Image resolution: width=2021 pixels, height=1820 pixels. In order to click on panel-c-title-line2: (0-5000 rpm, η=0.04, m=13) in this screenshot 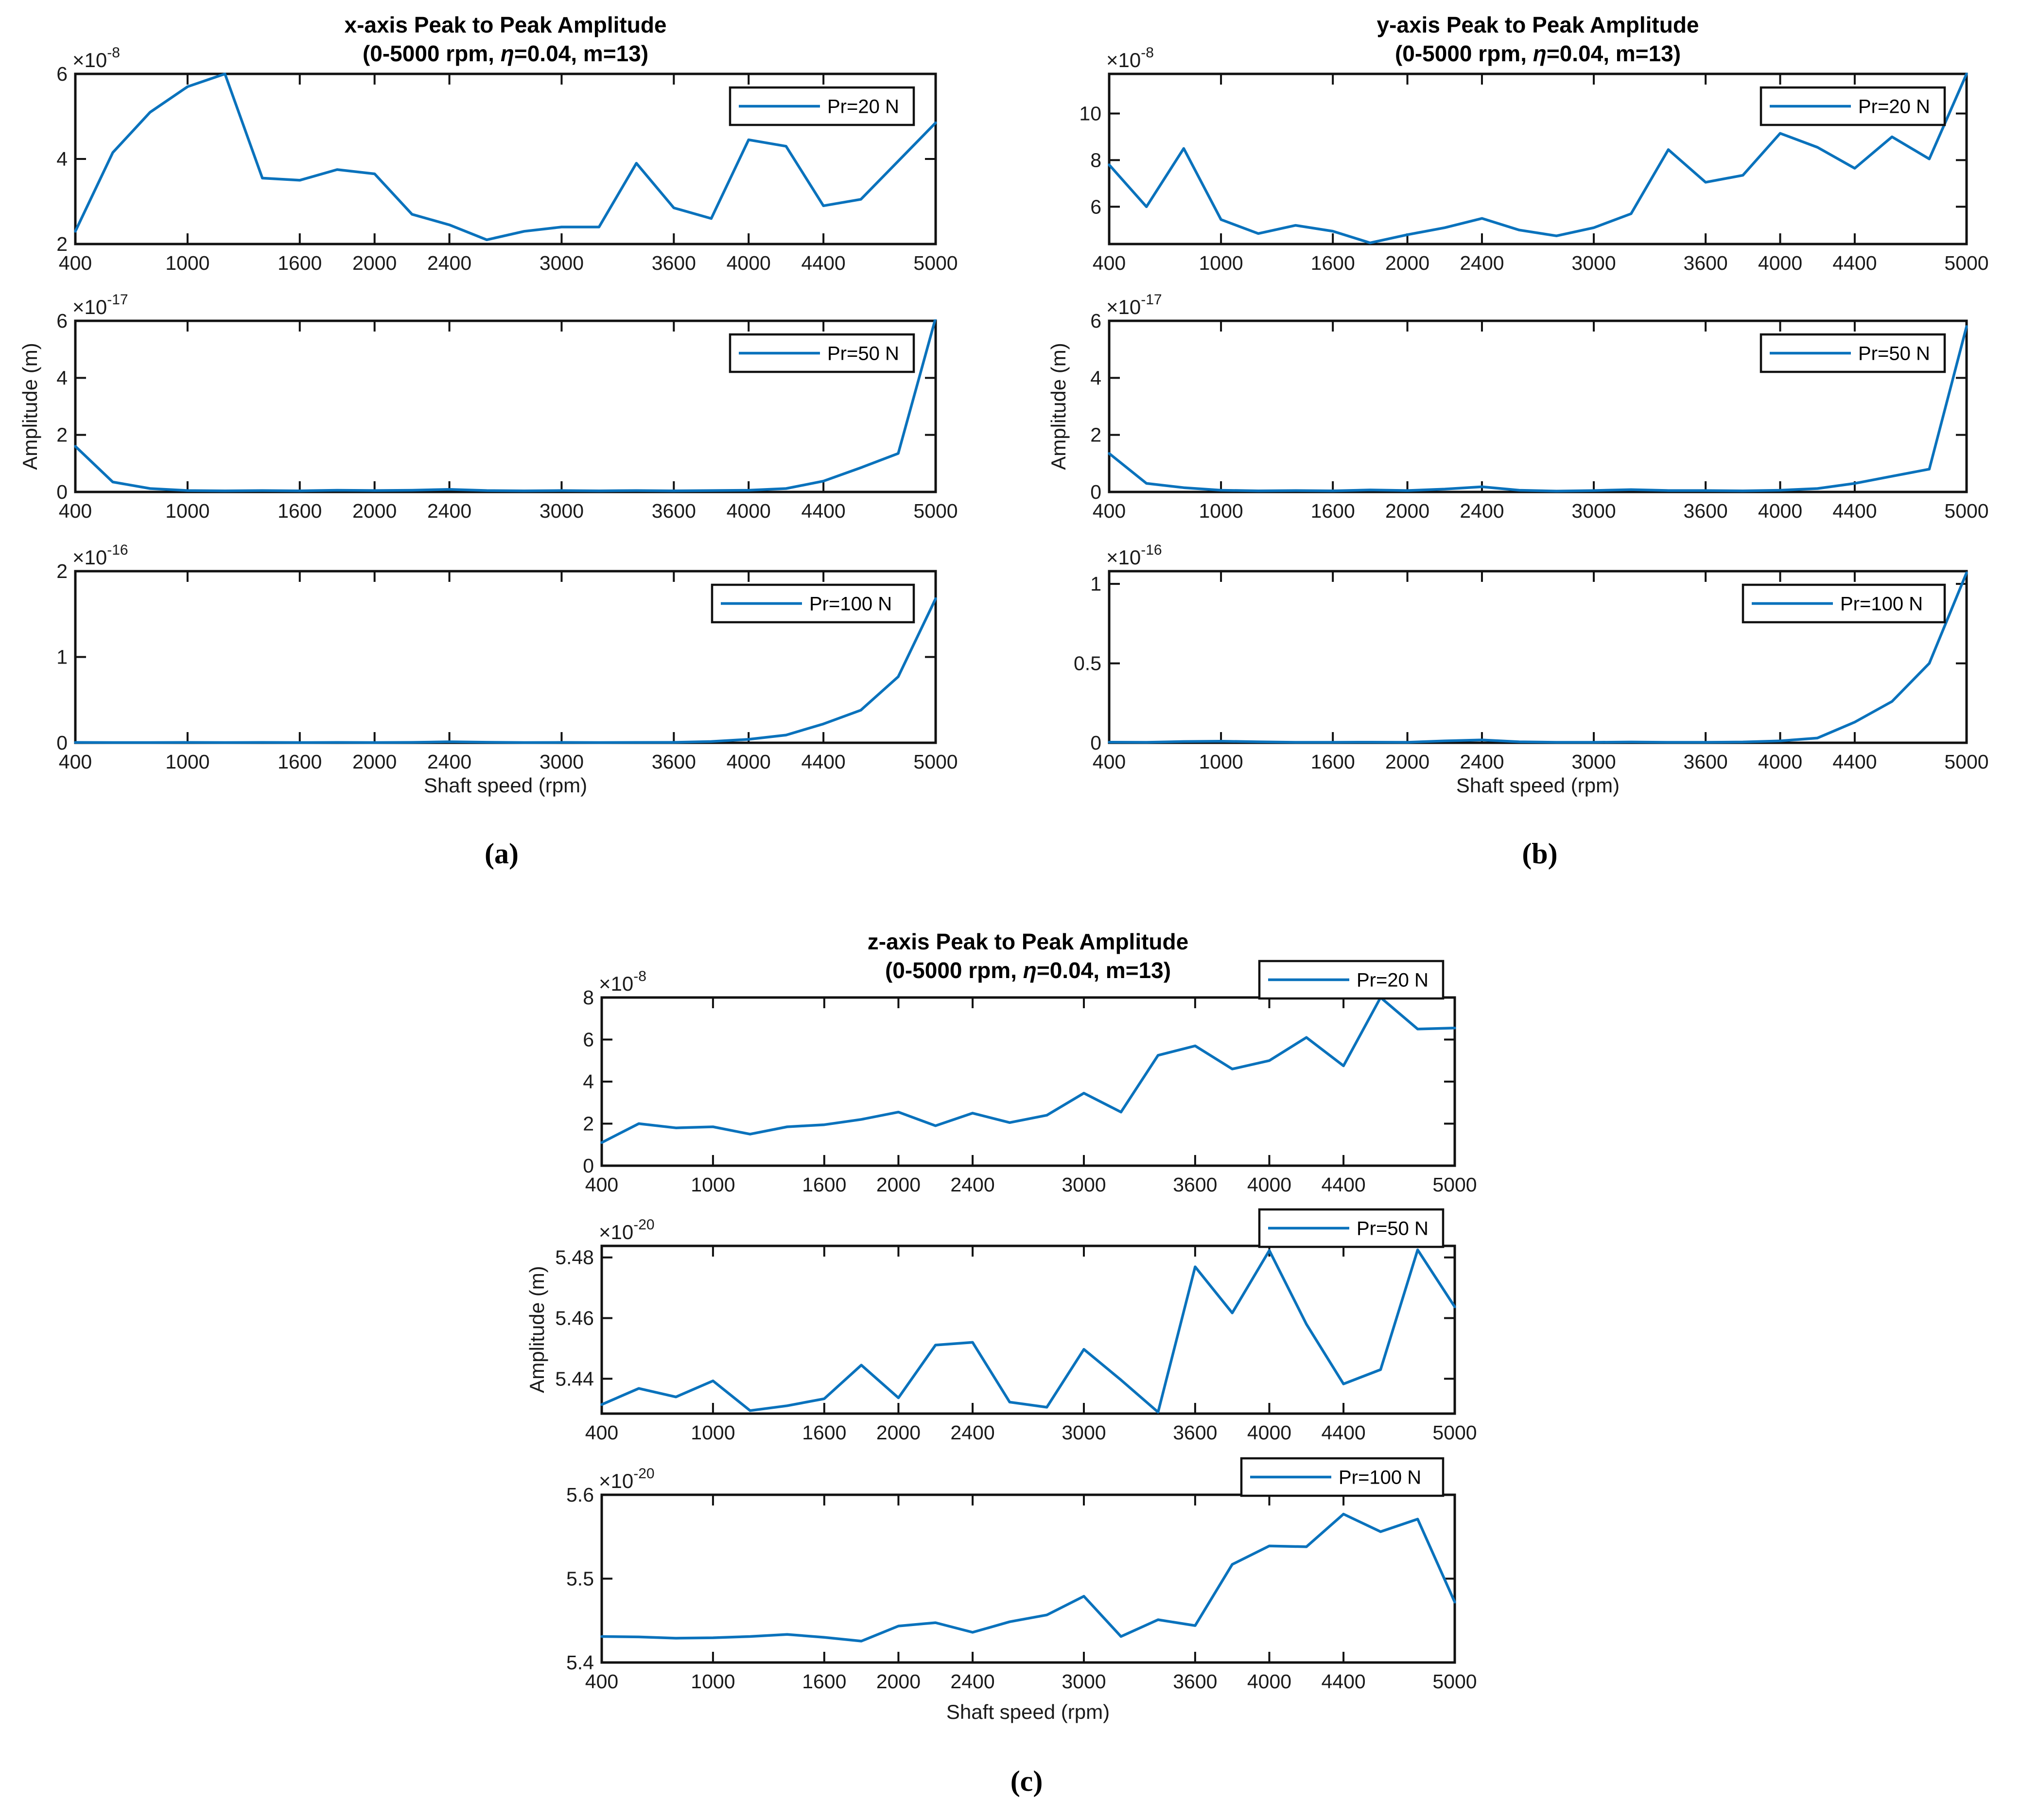, I will do `click(1028, 970)`.